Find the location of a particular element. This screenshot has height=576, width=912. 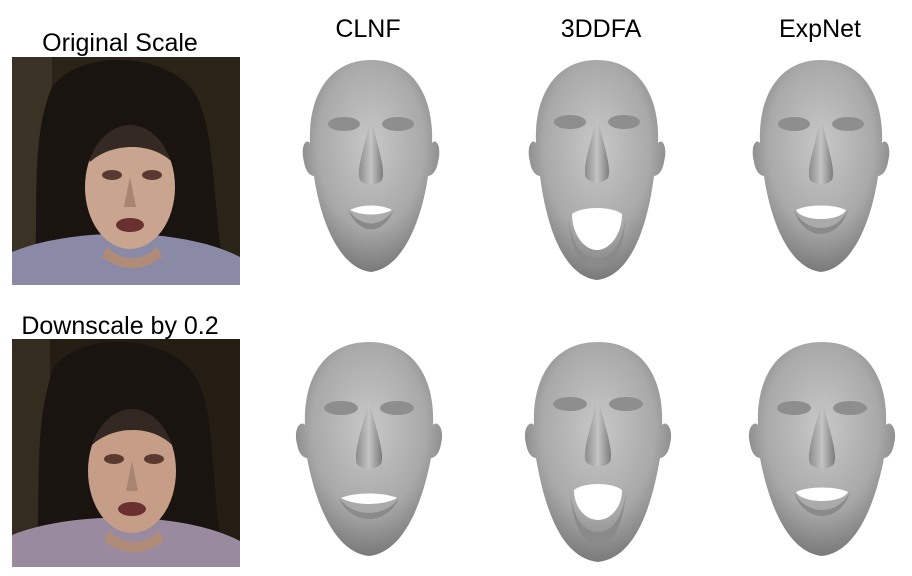

face-render-3ddfa-original is located at coordinates (597, 170).